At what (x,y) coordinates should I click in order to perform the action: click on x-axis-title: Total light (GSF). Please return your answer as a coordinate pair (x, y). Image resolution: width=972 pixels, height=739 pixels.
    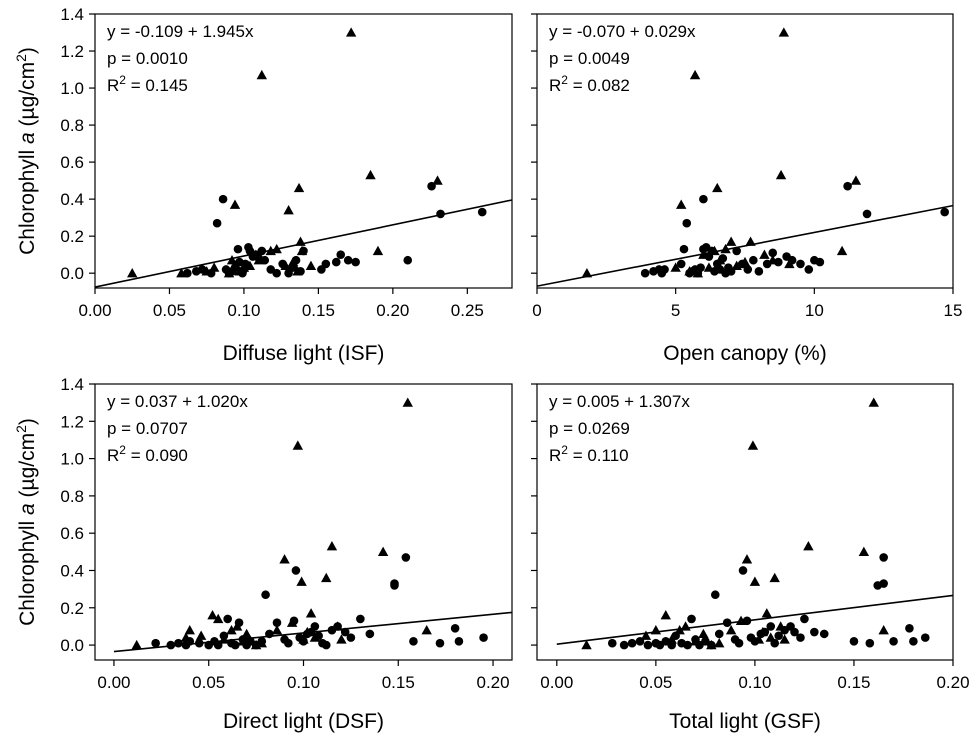
    Looking at the image, I should click on (745, 721).